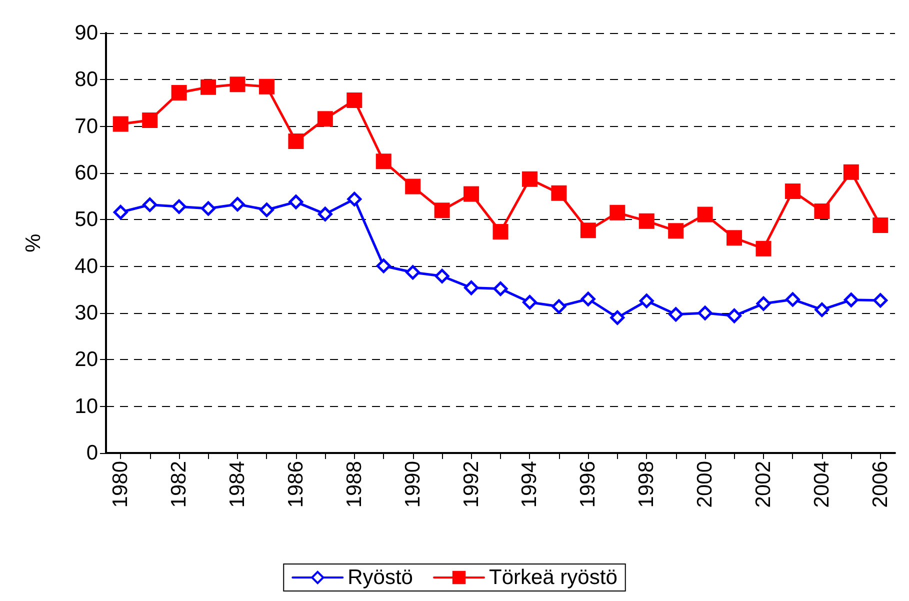 Image resolution: width=909 pixels, height=601 pixels. I want to click on x-tick-label: 1996, so click(588, 484).